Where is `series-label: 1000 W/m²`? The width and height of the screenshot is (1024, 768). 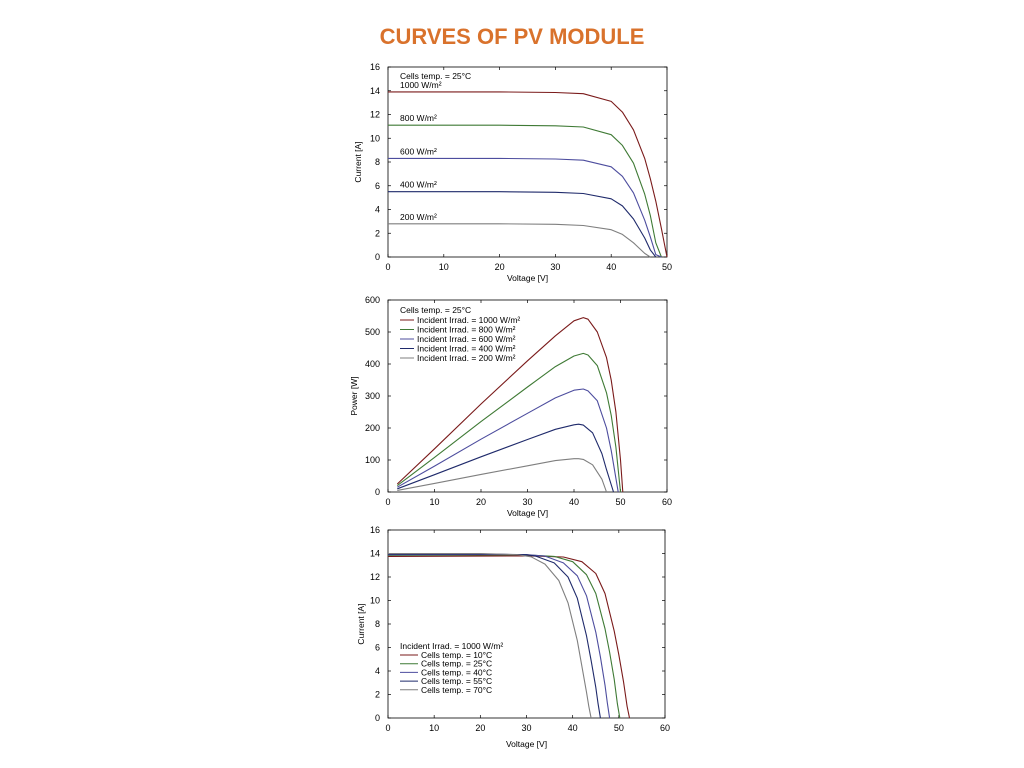
series-label: 1000 W/m² is located at coordinates (421, 85).